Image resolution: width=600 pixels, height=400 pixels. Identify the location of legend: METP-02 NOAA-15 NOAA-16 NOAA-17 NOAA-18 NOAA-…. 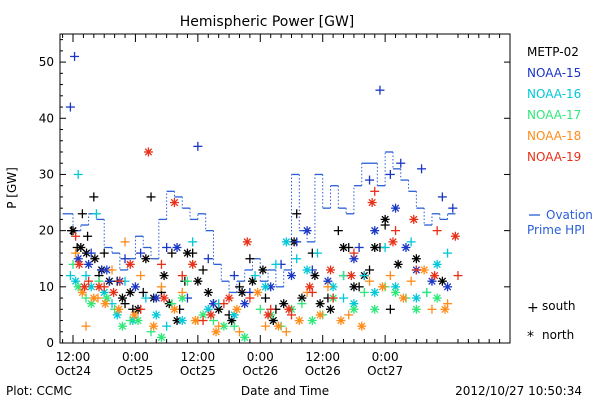
(560, 141).